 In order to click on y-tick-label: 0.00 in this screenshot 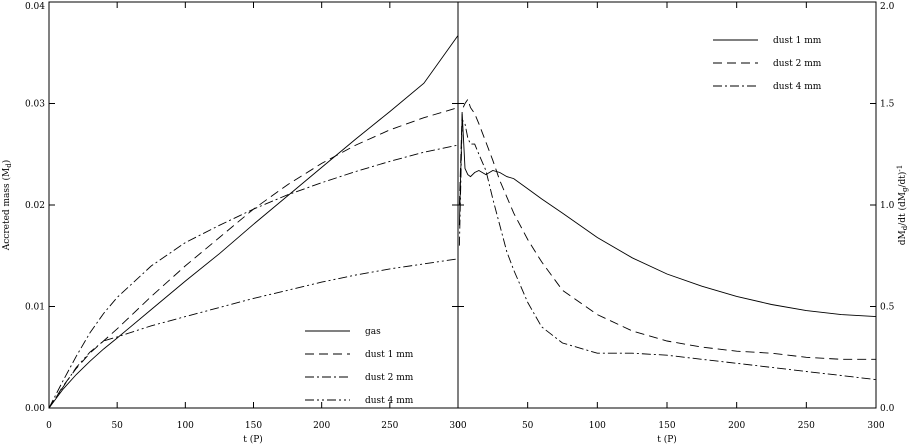, I will do `click(35, 409)`.